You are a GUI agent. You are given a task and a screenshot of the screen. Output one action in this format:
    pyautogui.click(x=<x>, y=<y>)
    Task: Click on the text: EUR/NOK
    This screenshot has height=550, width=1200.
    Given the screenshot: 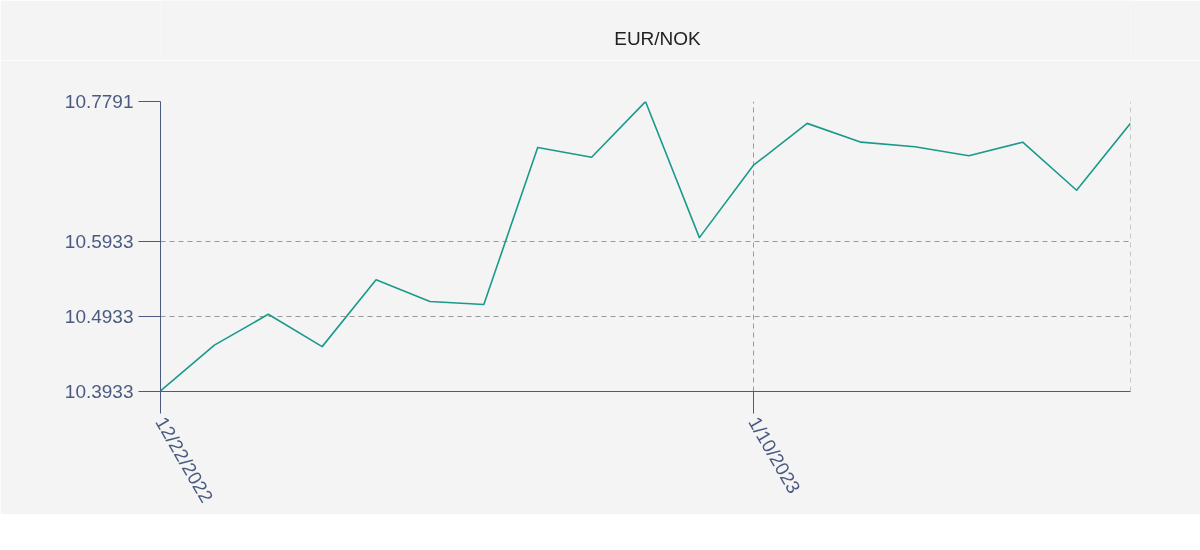 What is the action you would take?
    pyautogui.click(x=657, y=39)
    